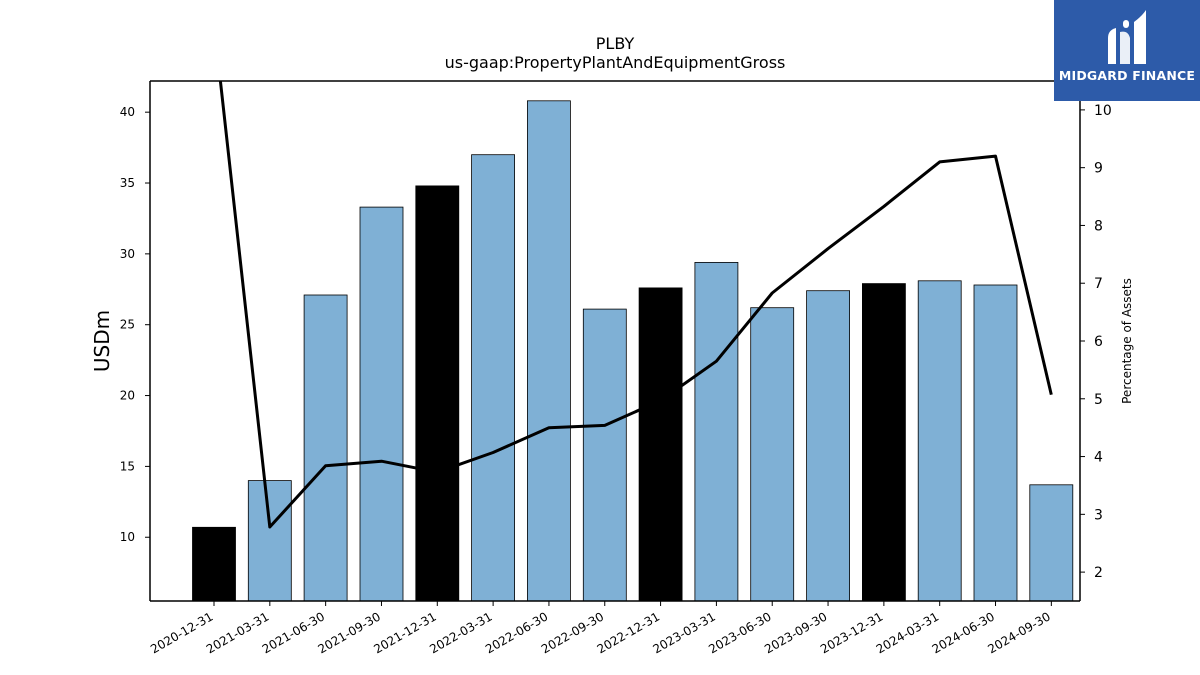  What do you see at coordinates (127, 466) in the screenshot?
I see `y-tick-label: 15` at bounding box center [127, 466].